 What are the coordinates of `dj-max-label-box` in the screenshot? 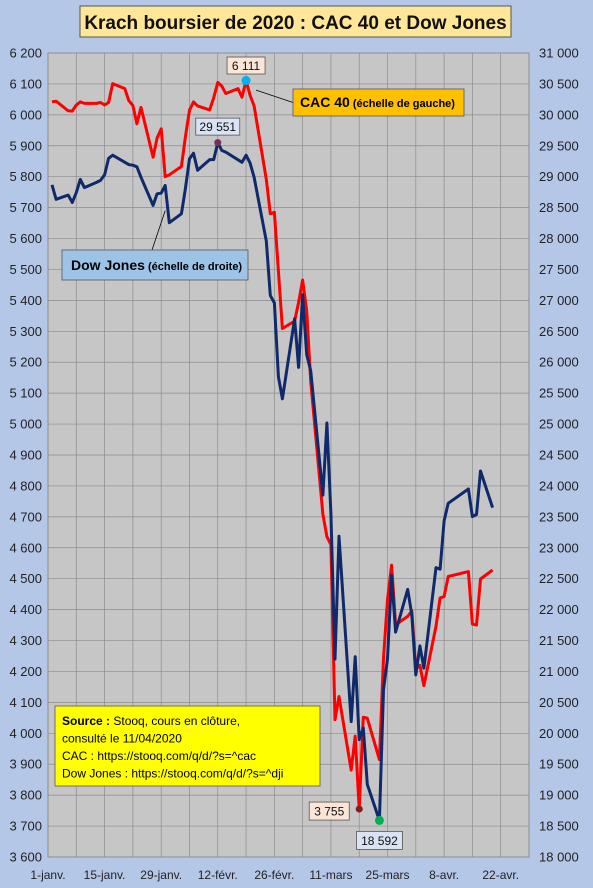 It's located at (218, 126).